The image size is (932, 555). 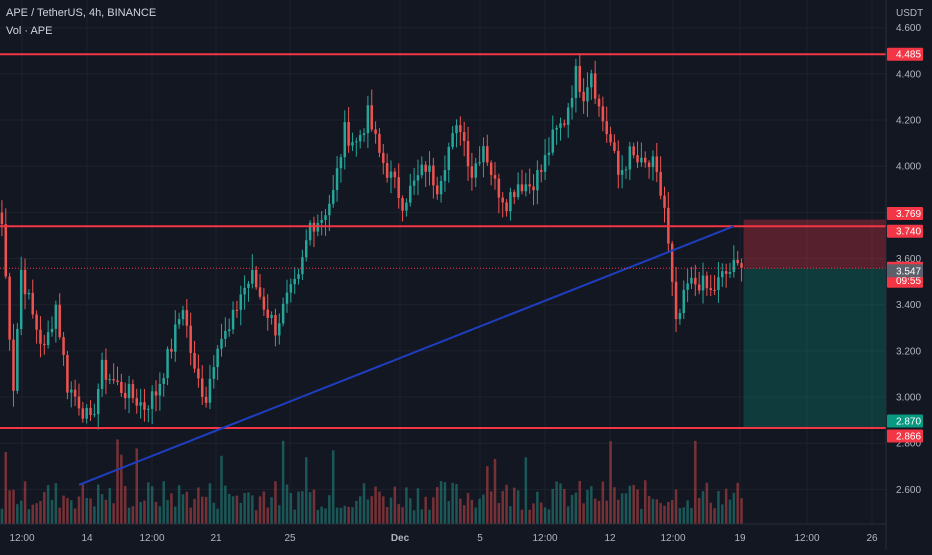 What do you see at coordinates (610, 538) in the screenshot?
I see `x-tick-label: 12` at bounding box center [610, 538].